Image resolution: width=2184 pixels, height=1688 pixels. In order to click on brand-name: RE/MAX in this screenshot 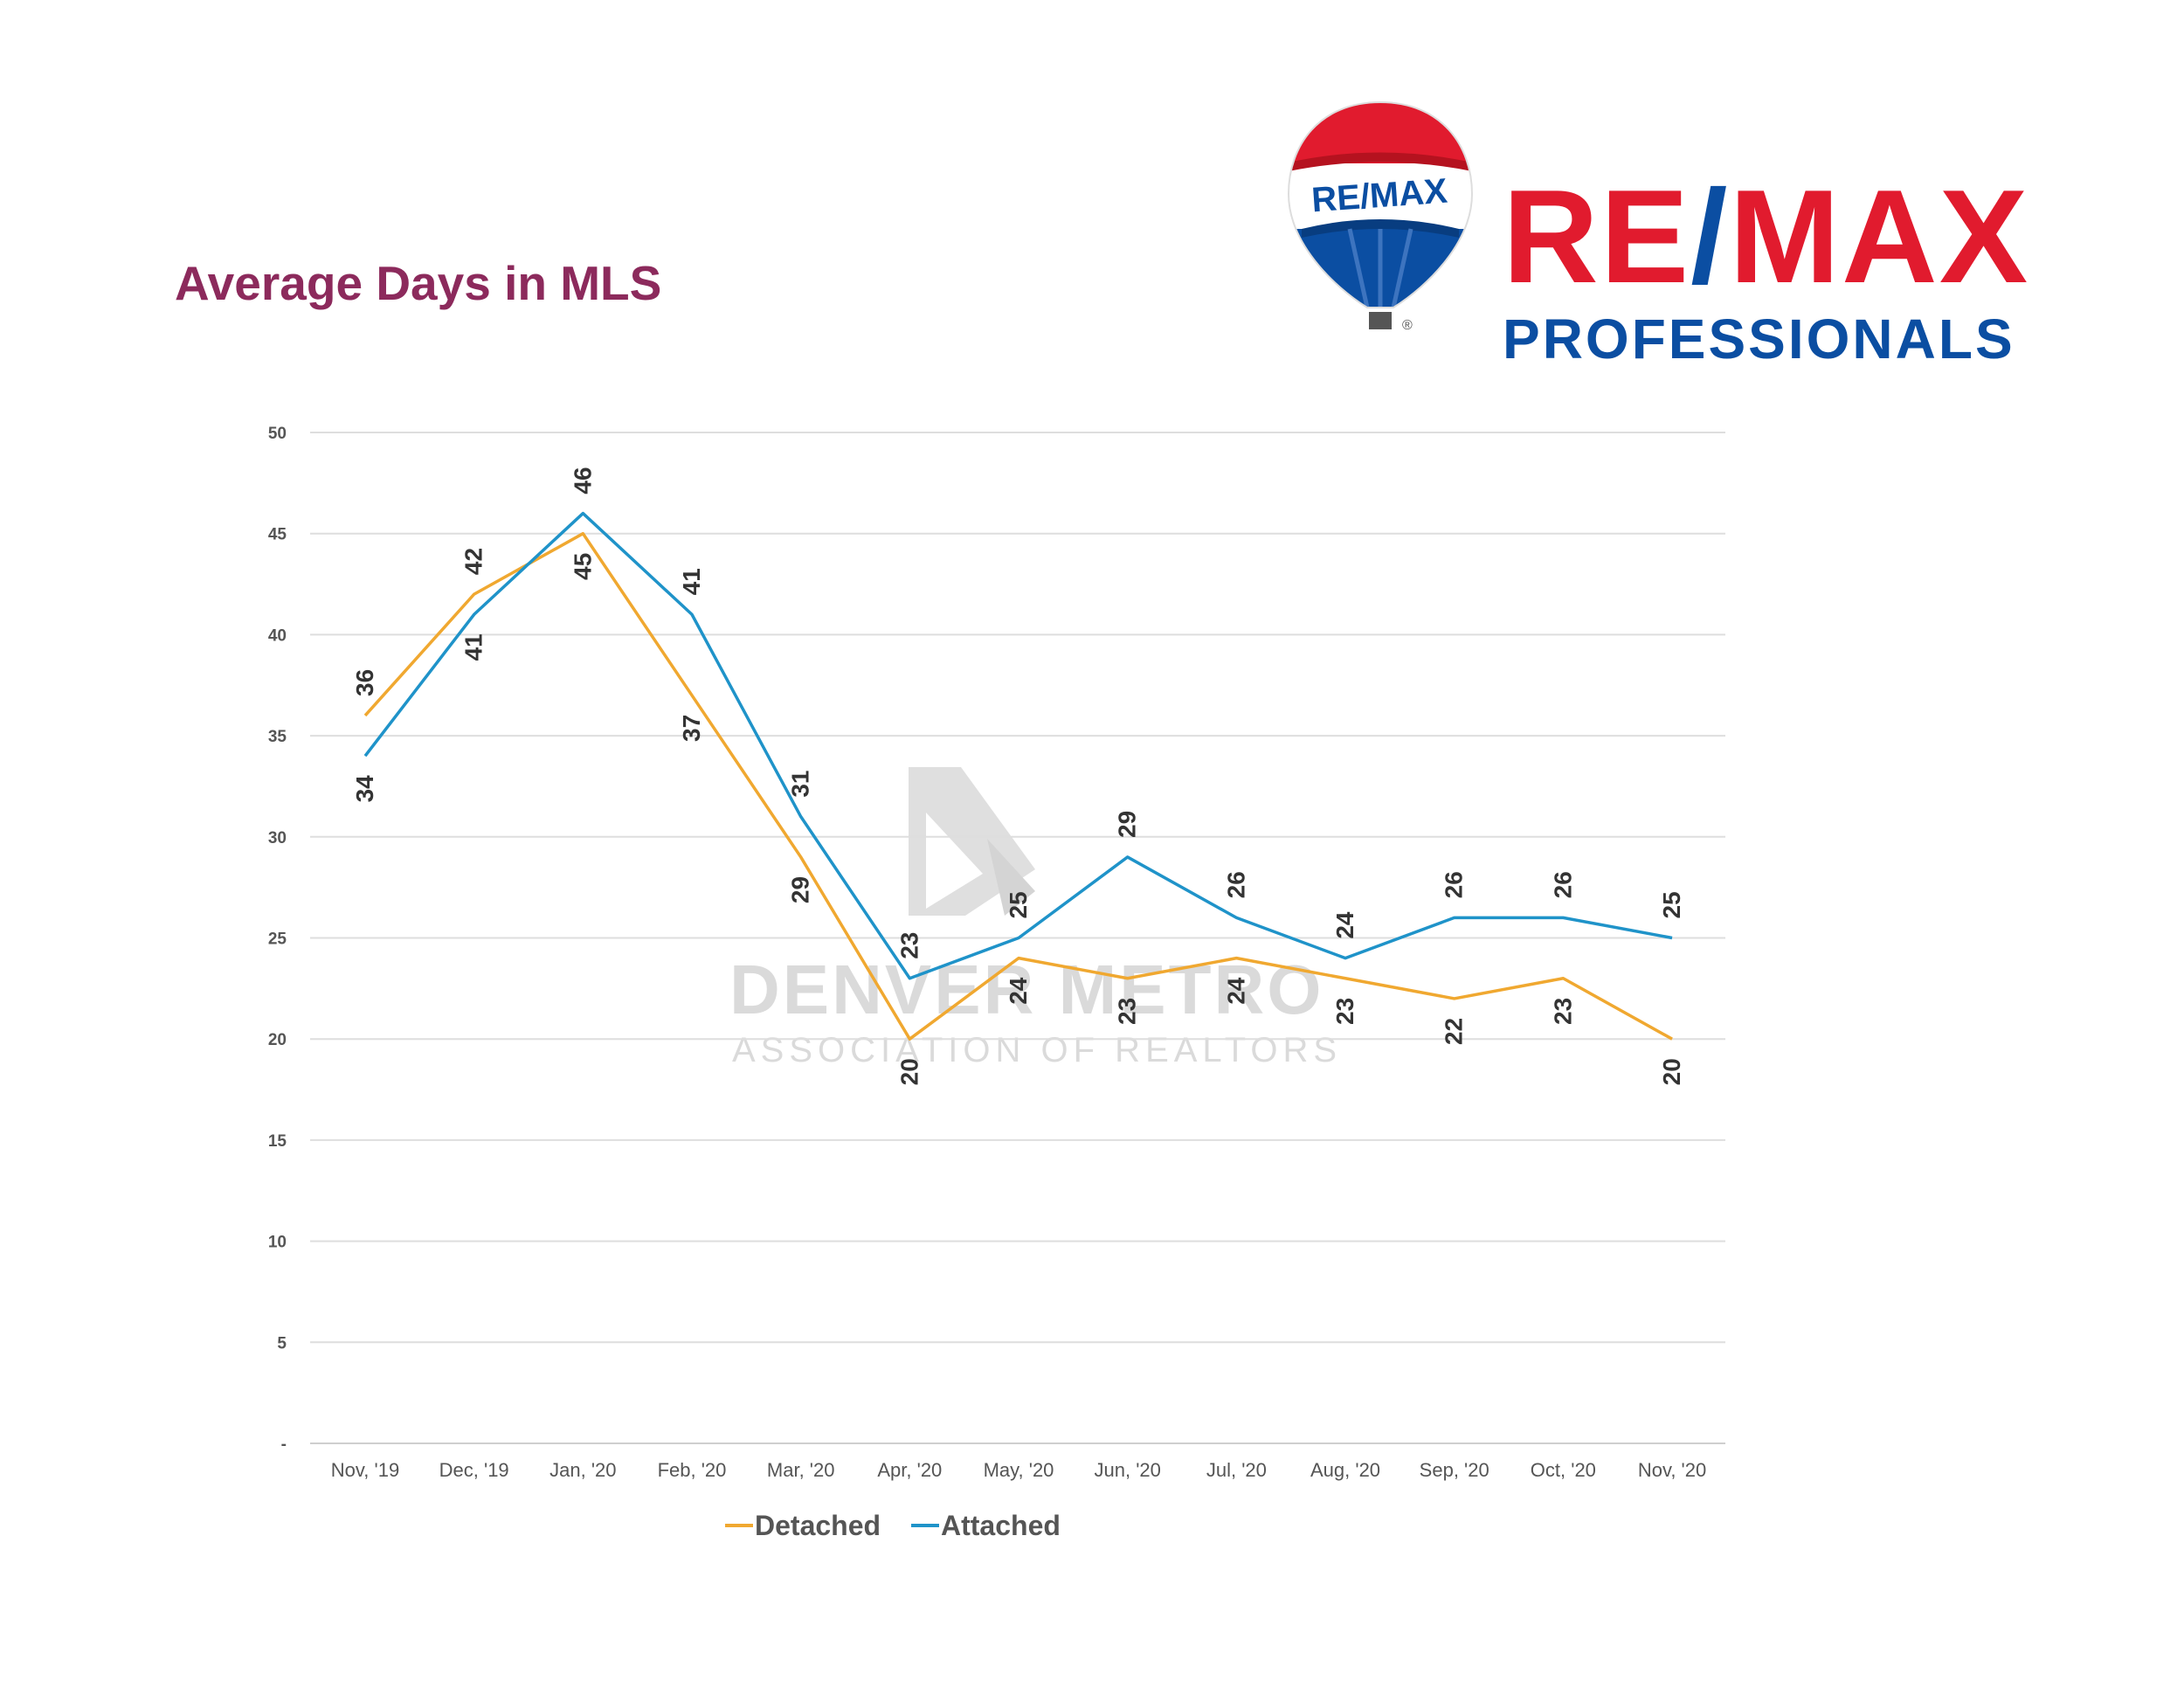, I will do `click(1766, 236)`.